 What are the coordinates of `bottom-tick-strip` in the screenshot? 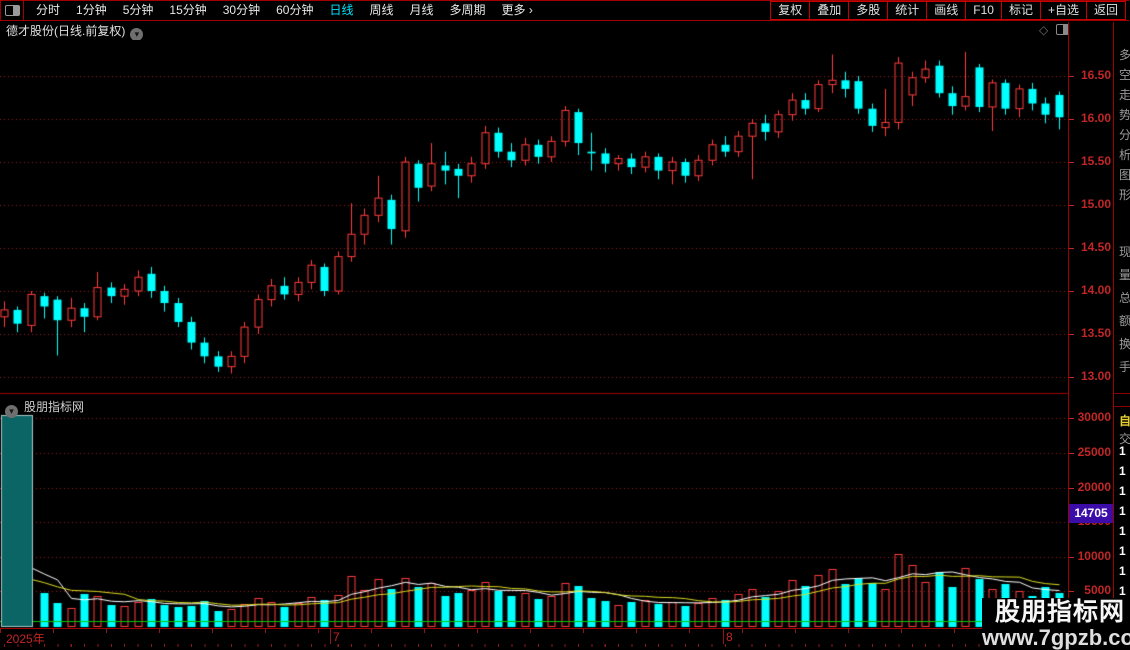 It's located at (565, 647).